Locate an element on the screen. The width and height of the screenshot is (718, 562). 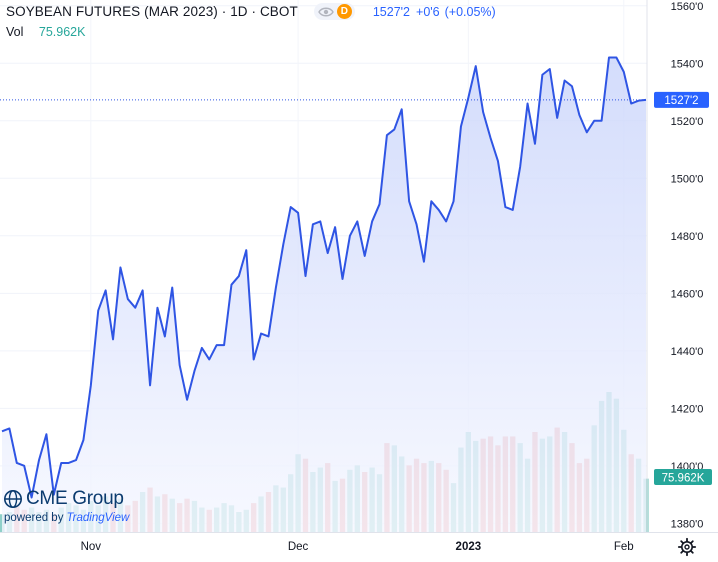
y-tick-label: 1540'0 is located at coordinates (687, 64).